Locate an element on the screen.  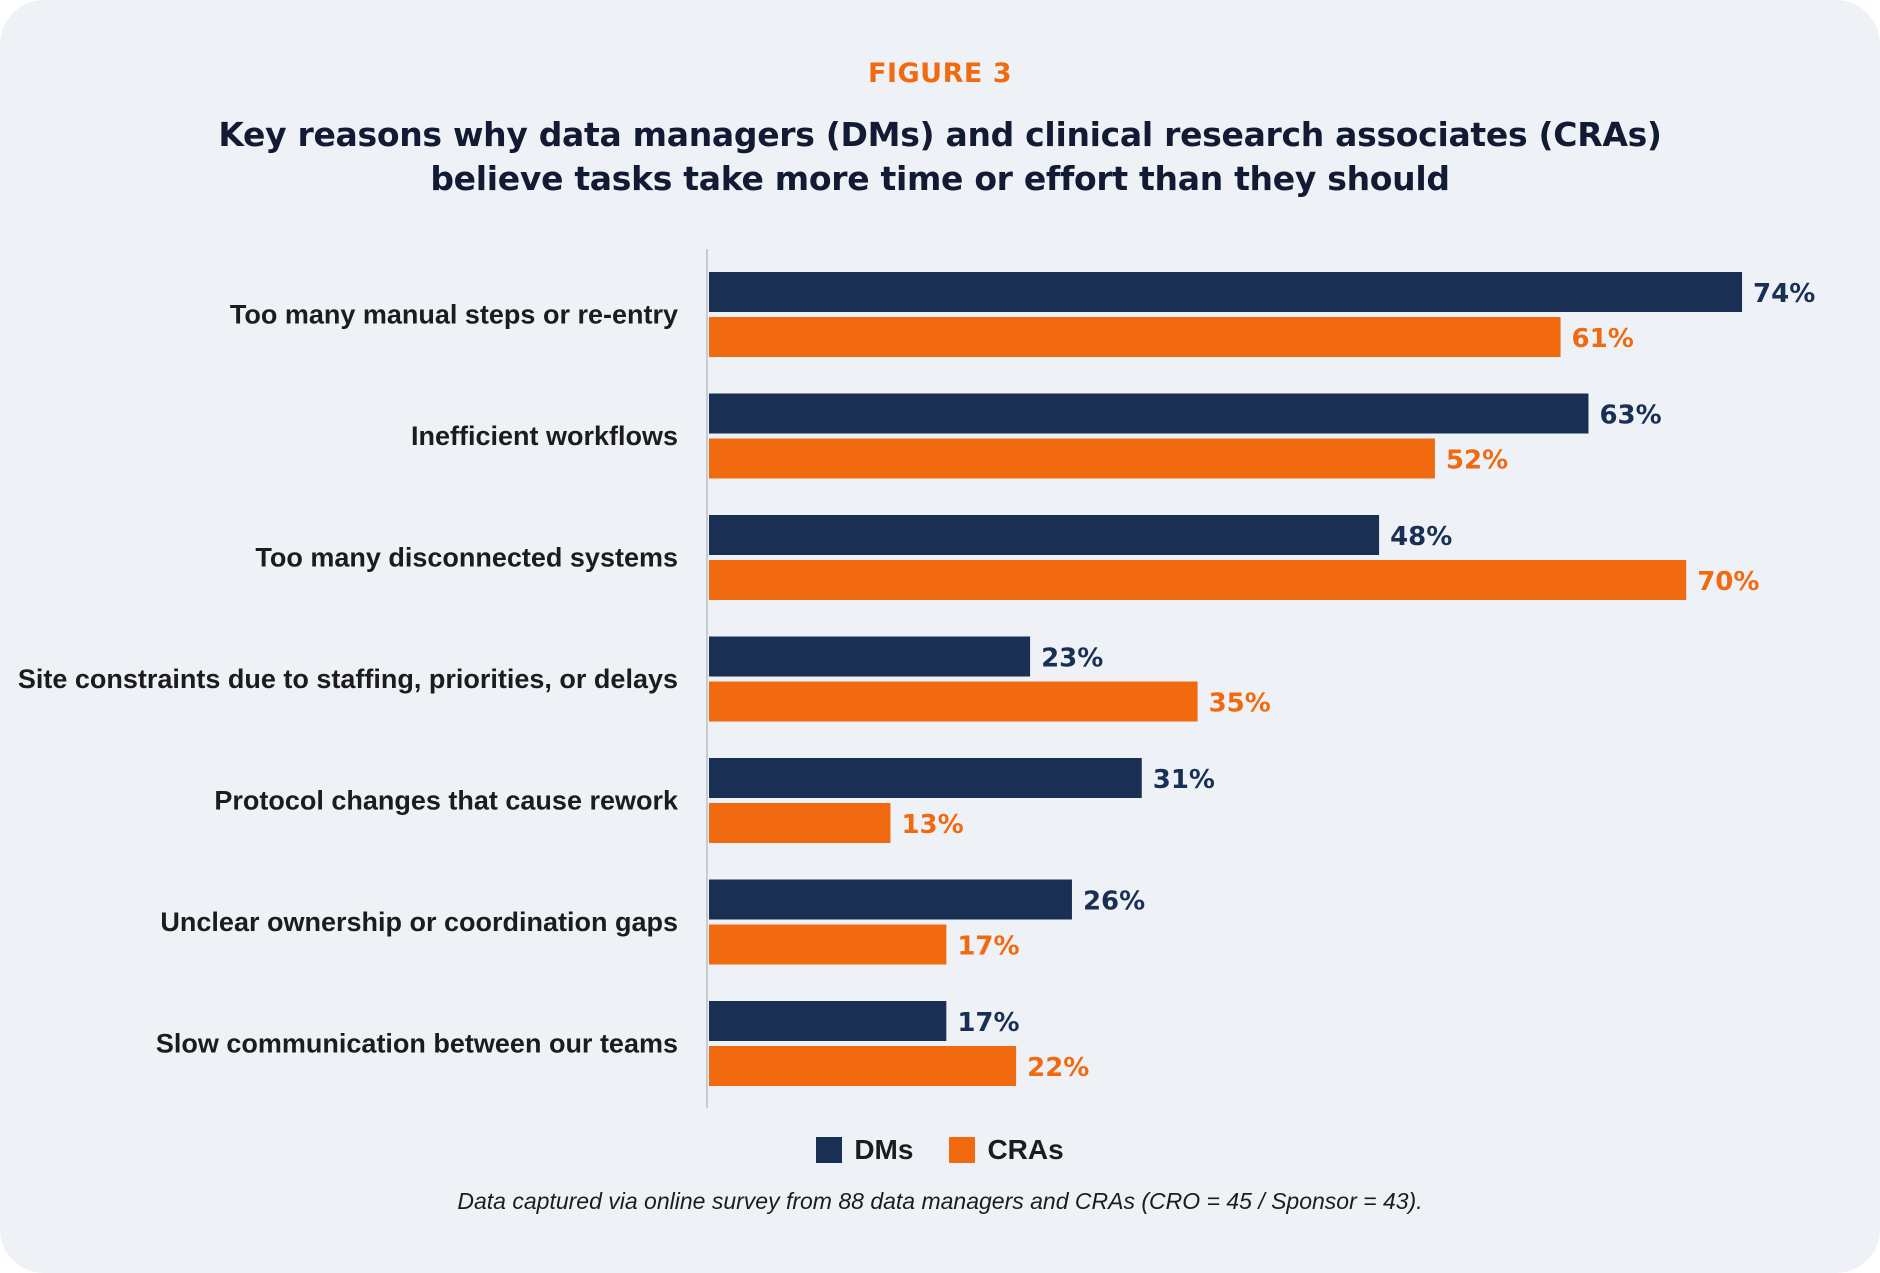
value-label-cras: 70% is located at coordinates (1728, 582).